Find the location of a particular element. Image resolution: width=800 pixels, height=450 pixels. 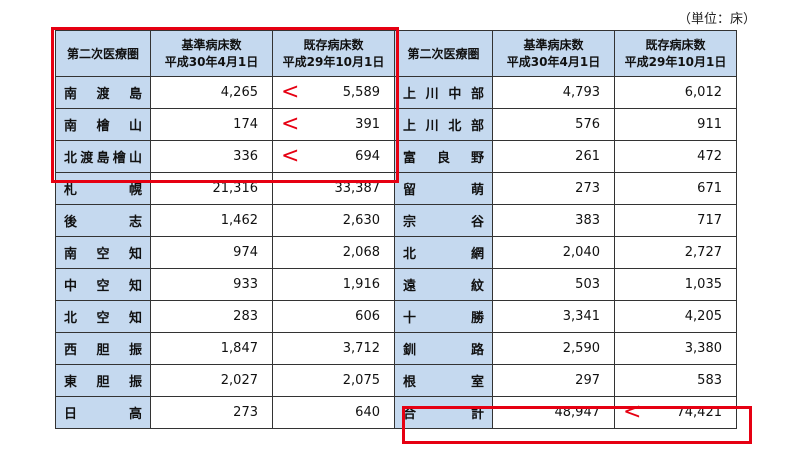

table-row: 東胆振 2,027 2,075 根室 297 583 is located at coordinates (396, 380).